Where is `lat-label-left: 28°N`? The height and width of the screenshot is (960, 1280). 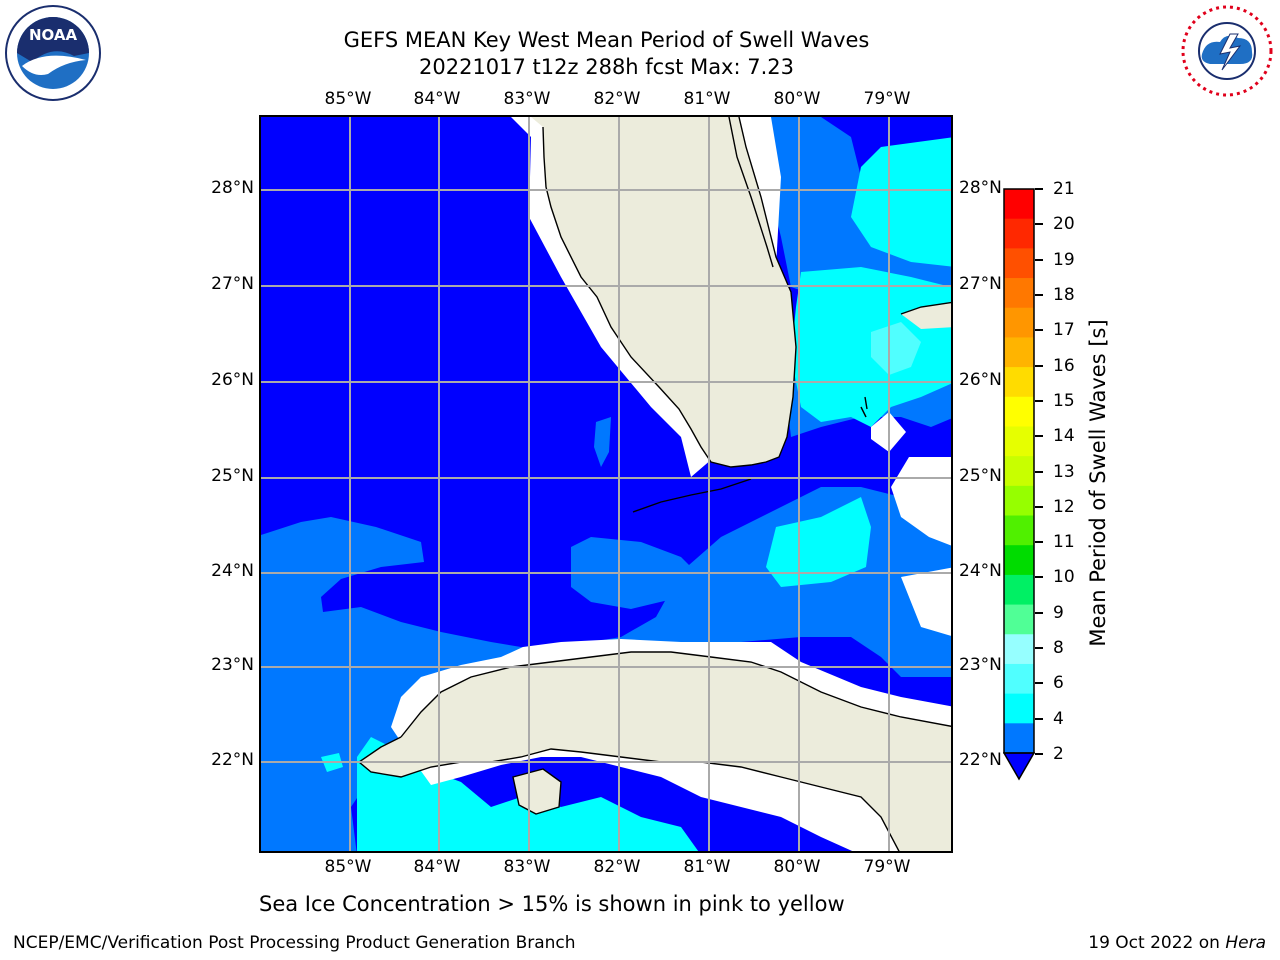 lat-label-left: 28°N is located at coordinates (232, 188).